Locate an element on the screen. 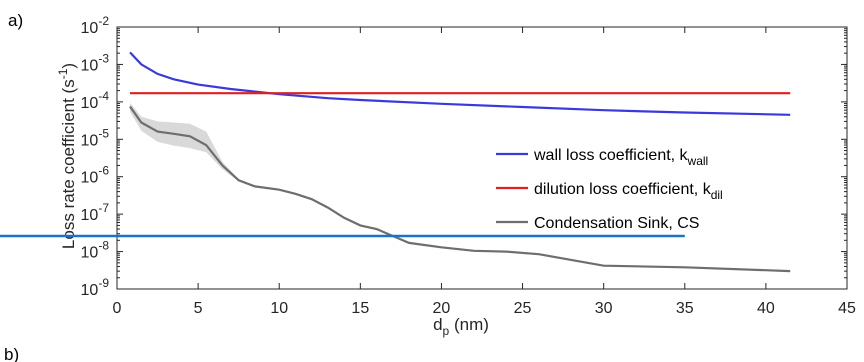 This screenshot has width=864, height=362. panel-label: a) is located at coordinates (15, 20).